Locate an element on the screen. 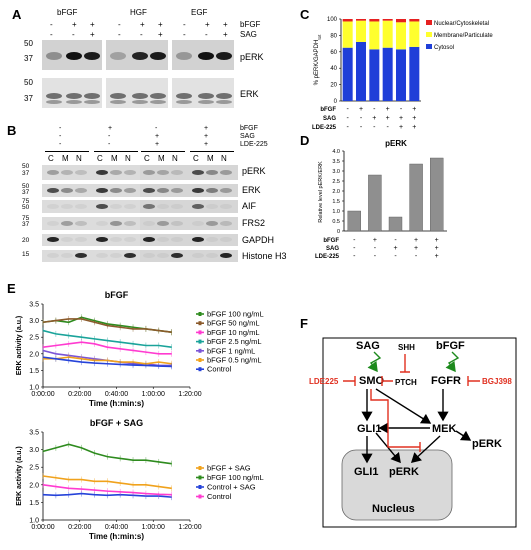  mek-to-perk is located at coordinates (463, 435).